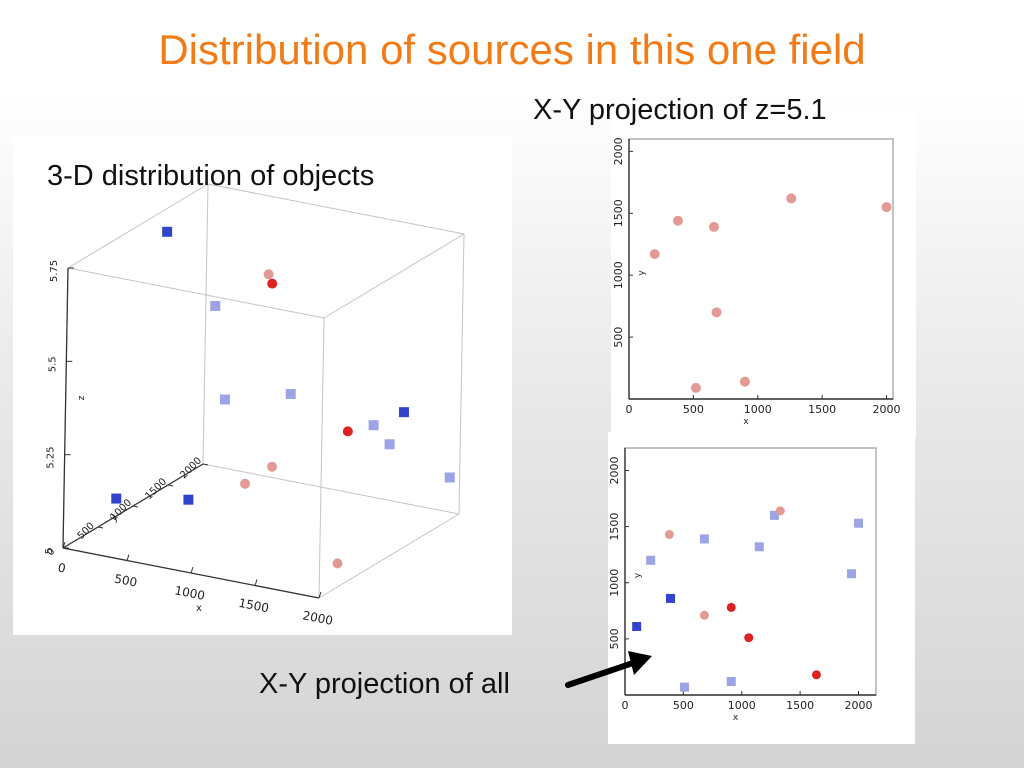  What do you see at coordinates (51, 458) in the screenshot?
I see `z-tick-label: 5.25` at bounding box center [51, 458].